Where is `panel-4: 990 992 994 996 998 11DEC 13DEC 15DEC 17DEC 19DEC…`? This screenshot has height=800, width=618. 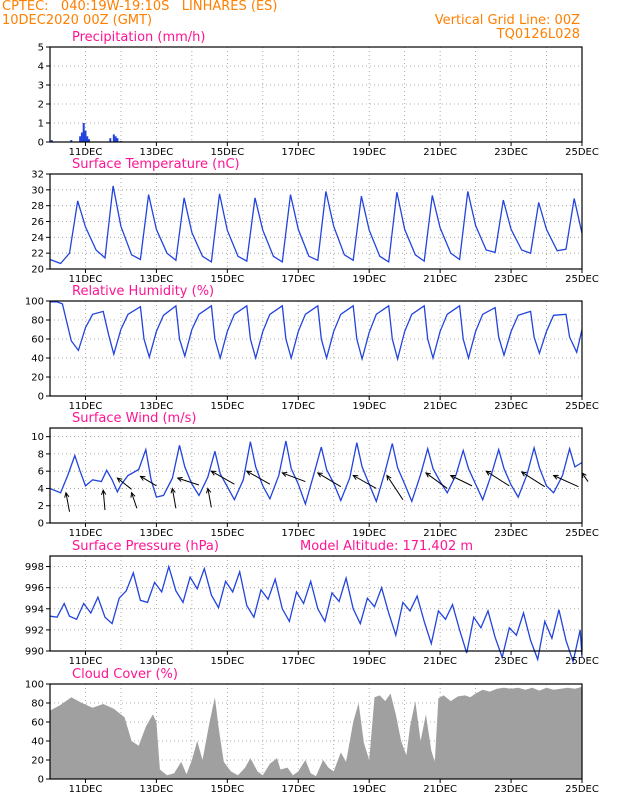
panel-4: 990 992 994 996 998 11DEC 13DEC 15DEC 17DEC 19DEC… is located at coordinates (312, 603).